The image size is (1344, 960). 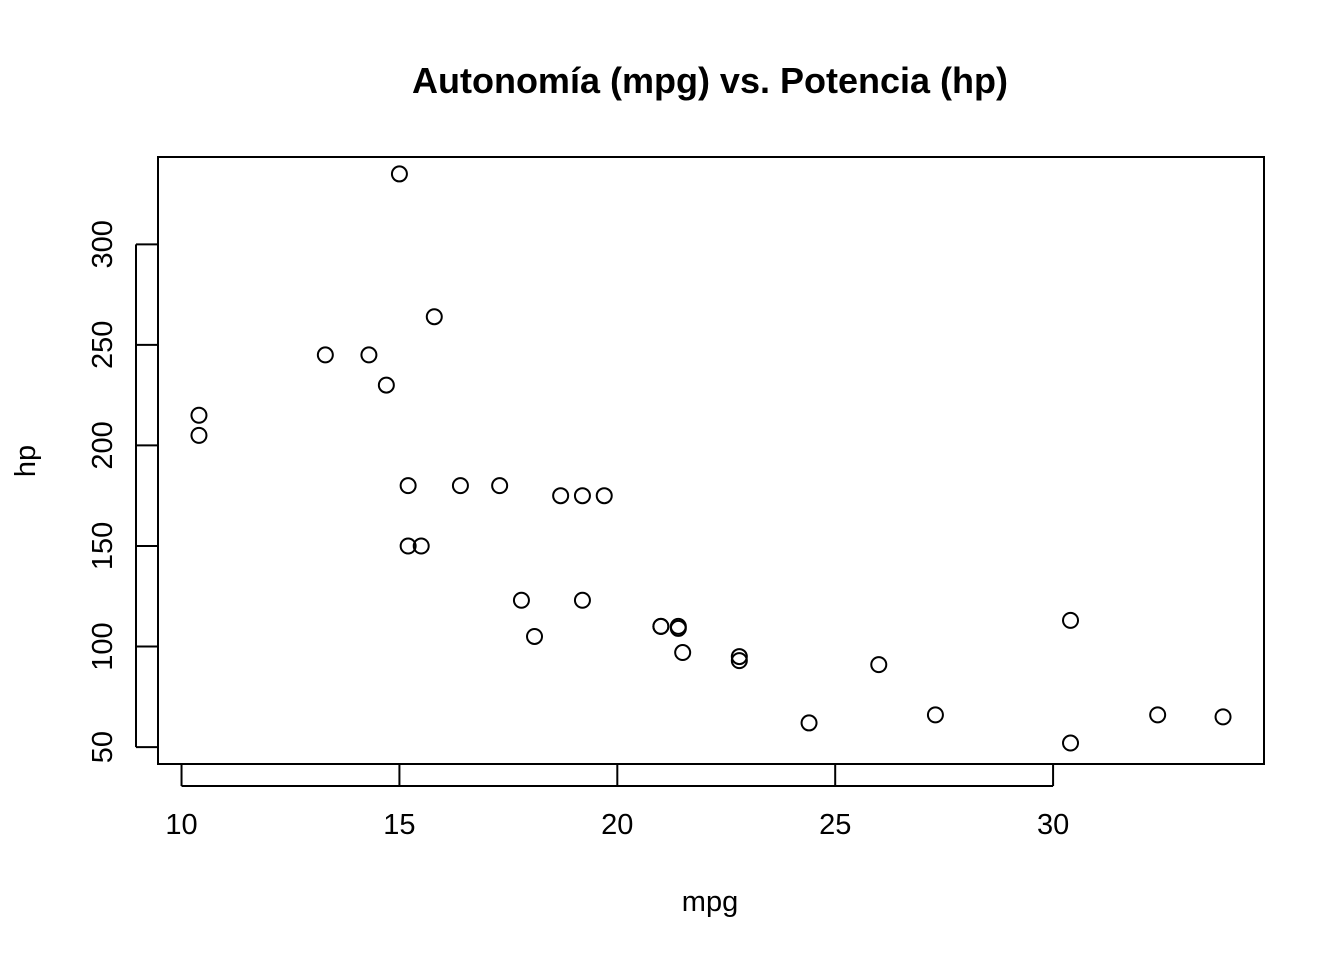 What do you see at coordinates (399, 825) in the screenshot?
I see `x-tick-label: 15` at bounding box center [399, 825].